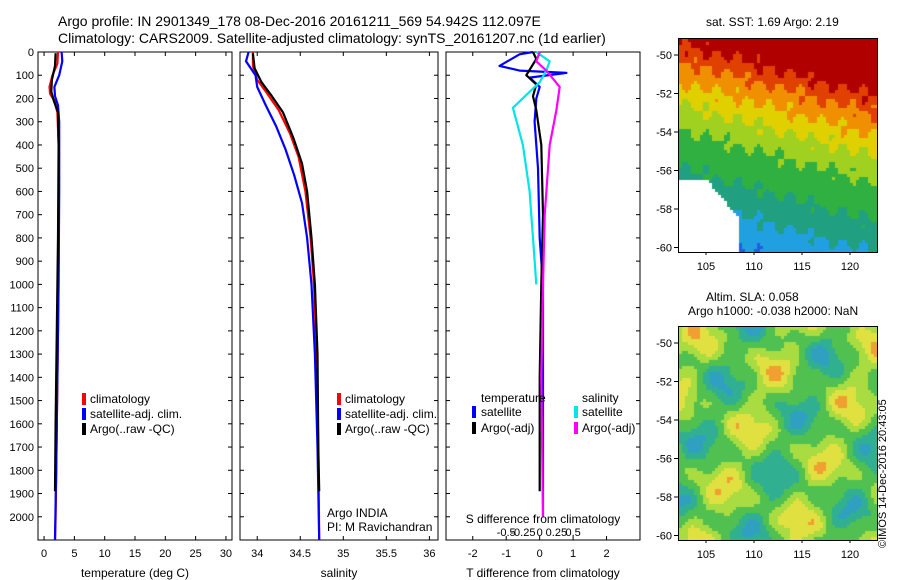 The height and width of the screenshot is (580, 900). I want to click on argo-annotation: Argo INDIA, so click(357, 513).